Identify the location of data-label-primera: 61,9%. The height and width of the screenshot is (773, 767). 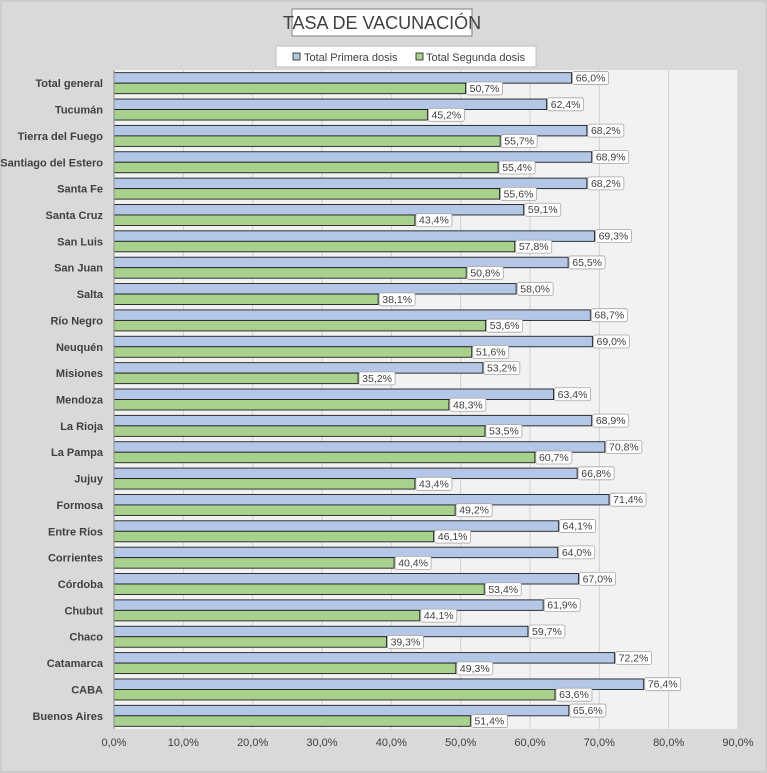
(562, 606).